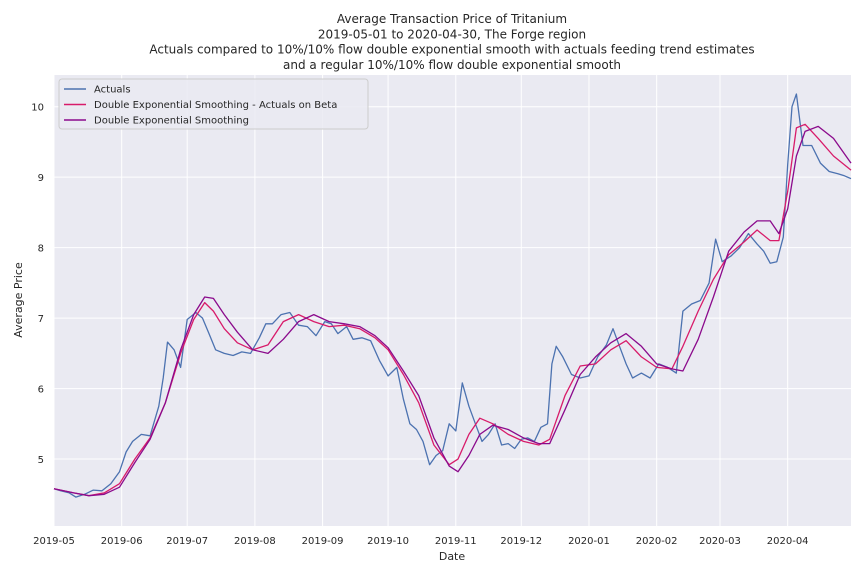 Image resolution: width=864 pixels, height=576 pixels. I want to click on y-tick-label: 9, so click(41, 178).